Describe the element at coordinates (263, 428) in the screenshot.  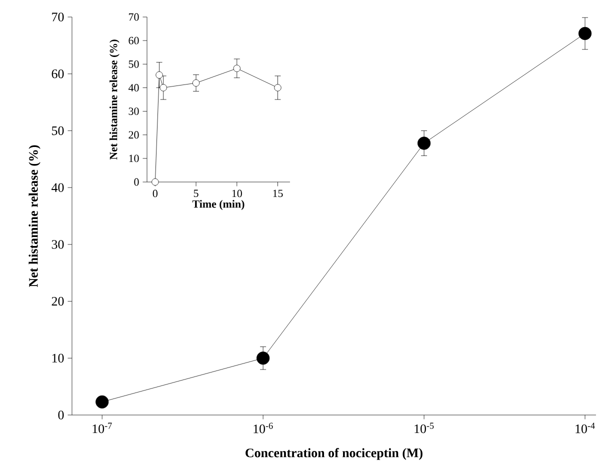
I see `x-tick-label: 10$^{-6}$` at that location.